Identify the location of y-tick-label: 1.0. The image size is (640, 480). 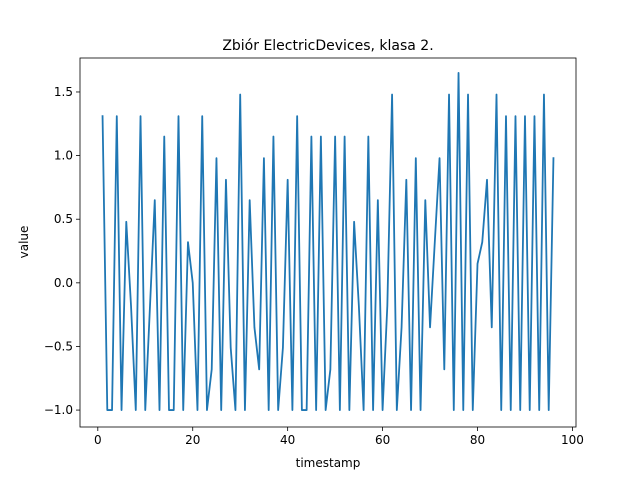
(63, 156).